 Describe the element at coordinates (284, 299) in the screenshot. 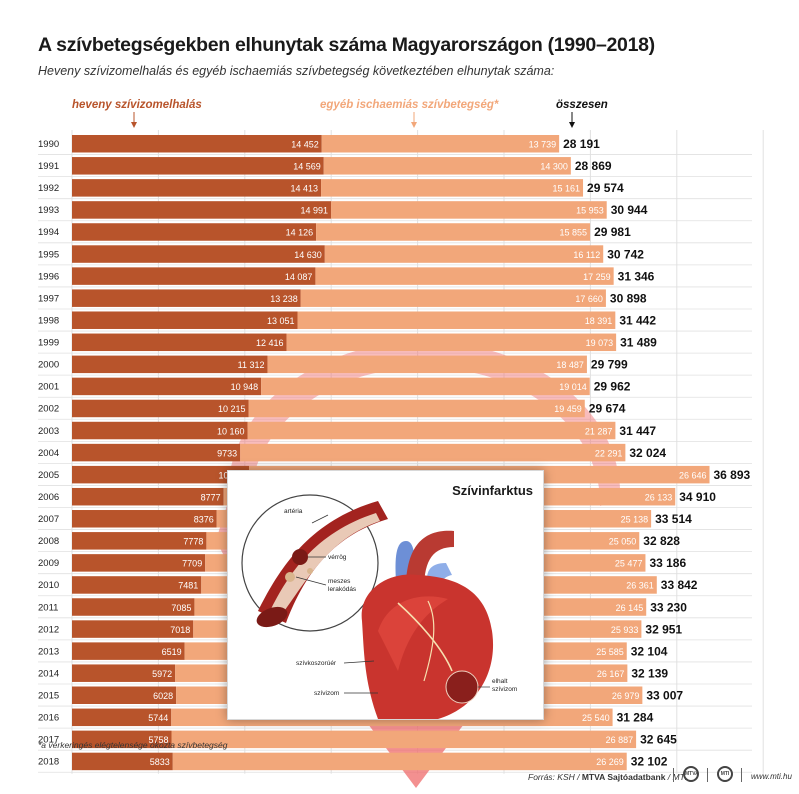

I see `value-label-heveny: 13 238` at that location.